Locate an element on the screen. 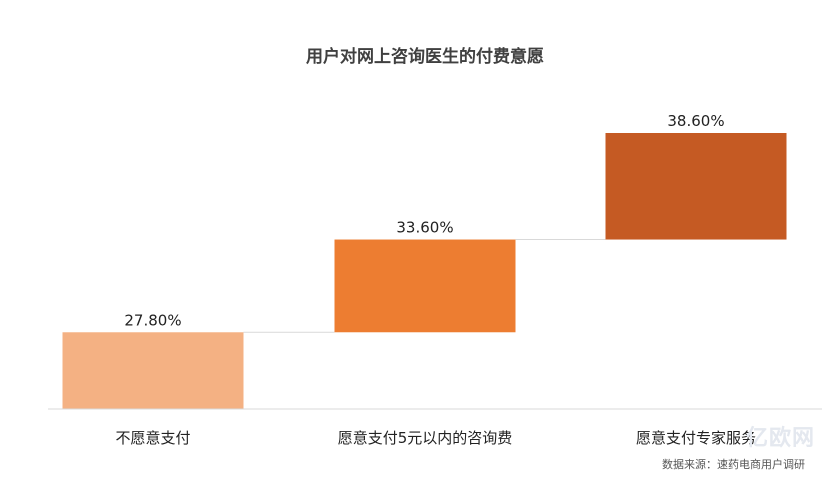  data-label: 38.60% is located at coordinates (695, 121).